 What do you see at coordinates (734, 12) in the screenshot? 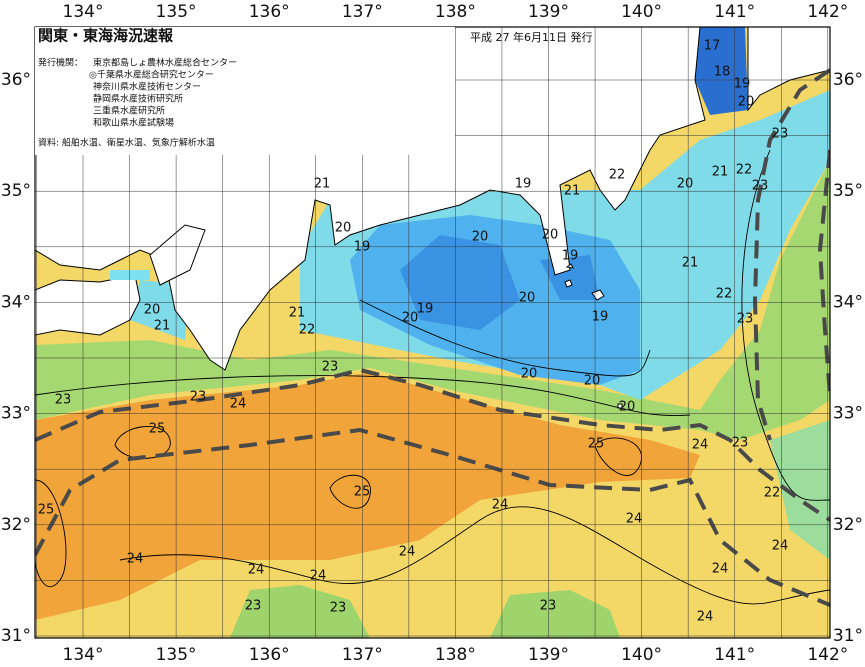
I see `longitude-label-top: 141°` at bounding box center [734, 12].